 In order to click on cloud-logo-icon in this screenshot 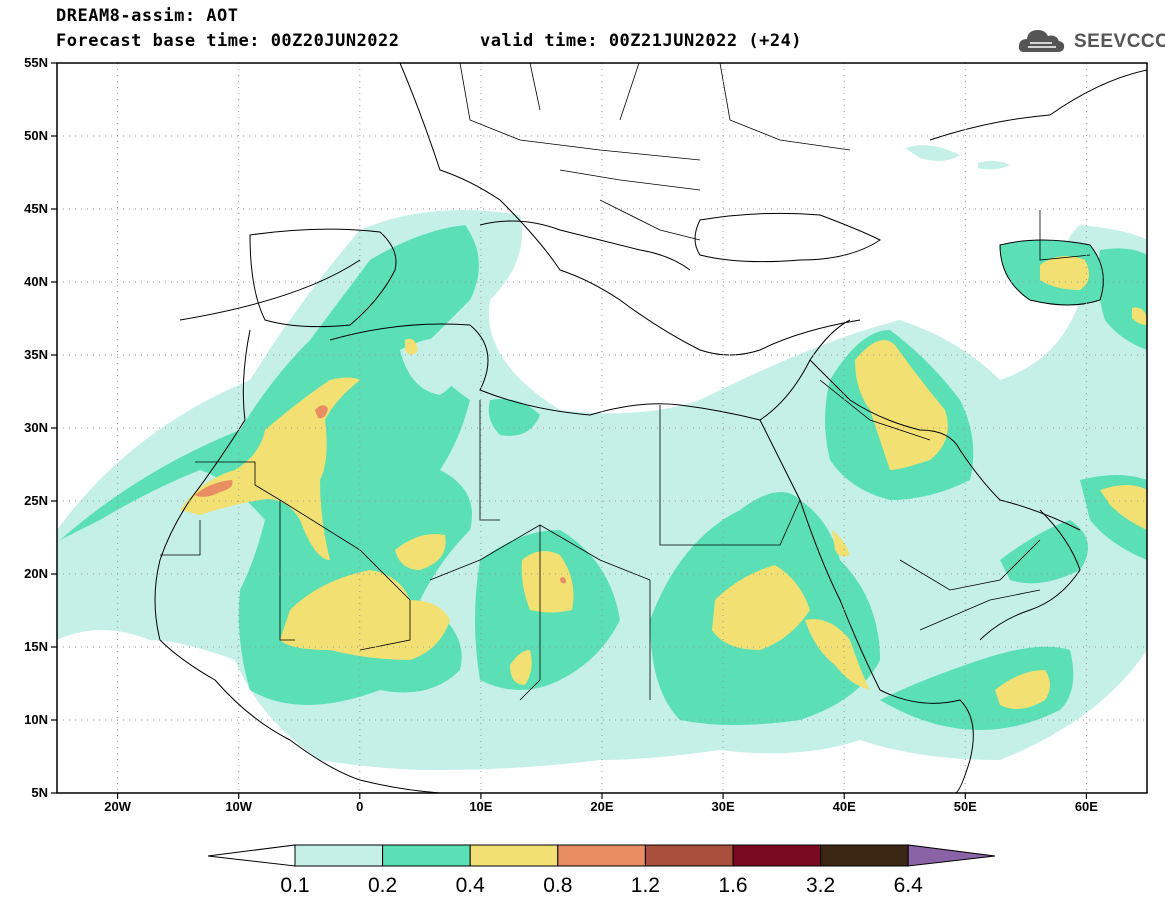, I will do `click(1041, 41)`.